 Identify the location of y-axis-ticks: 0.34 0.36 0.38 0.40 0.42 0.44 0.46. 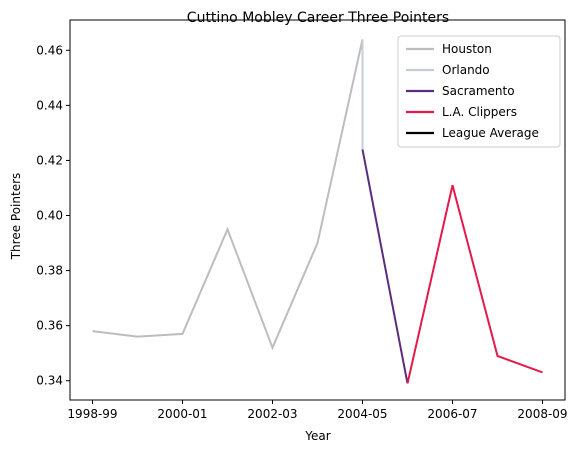
(53, 215).